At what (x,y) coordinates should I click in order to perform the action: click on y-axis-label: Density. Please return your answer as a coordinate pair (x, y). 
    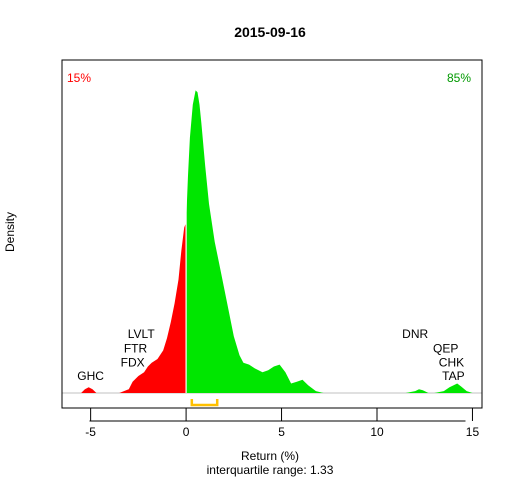
    Looking at the image, I should click on (10, 232).